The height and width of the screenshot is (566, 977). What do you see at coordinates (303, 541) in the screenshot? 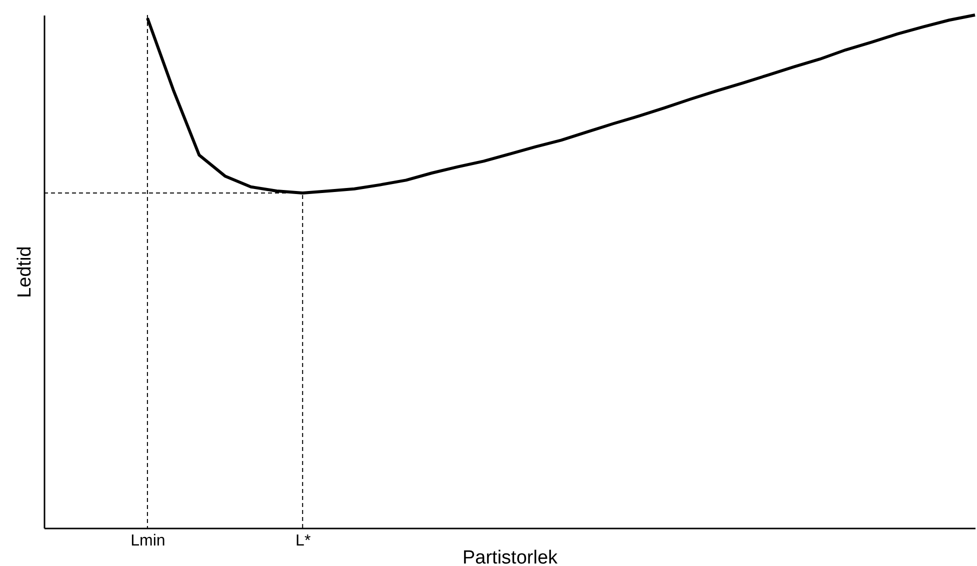
I see `x-tick-label: L*` at bounding box center [303, 541].